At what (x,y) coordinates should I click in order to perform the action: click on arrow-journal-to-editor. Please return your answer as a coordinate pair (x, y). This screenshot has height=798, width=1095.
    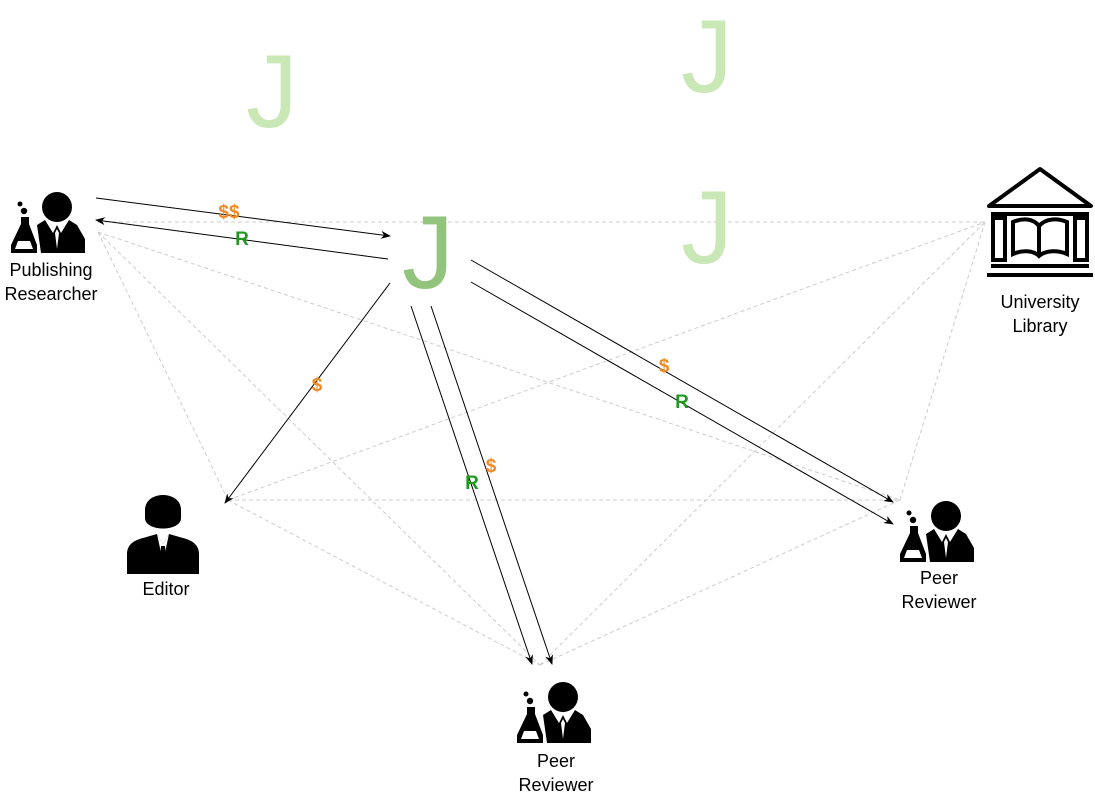
    Looking at the image, I should click on (307, 393).